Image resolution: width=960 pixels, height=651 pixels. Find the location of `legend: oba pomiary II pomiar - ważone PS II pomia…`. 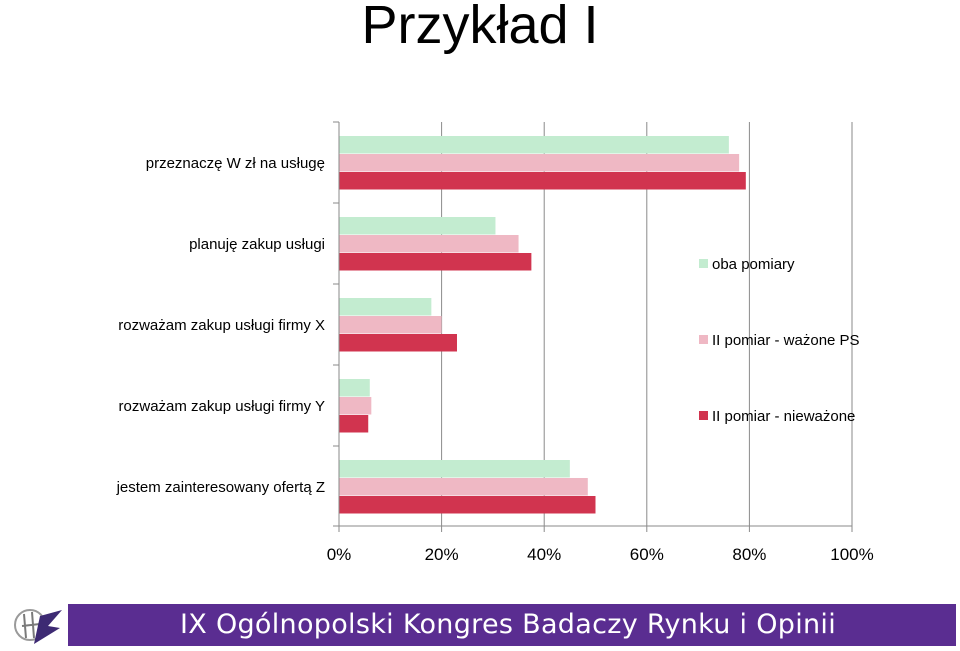

legend: oba pomiary II pomiar - ważone PS II pomia… is located at coordinates (779, 340).